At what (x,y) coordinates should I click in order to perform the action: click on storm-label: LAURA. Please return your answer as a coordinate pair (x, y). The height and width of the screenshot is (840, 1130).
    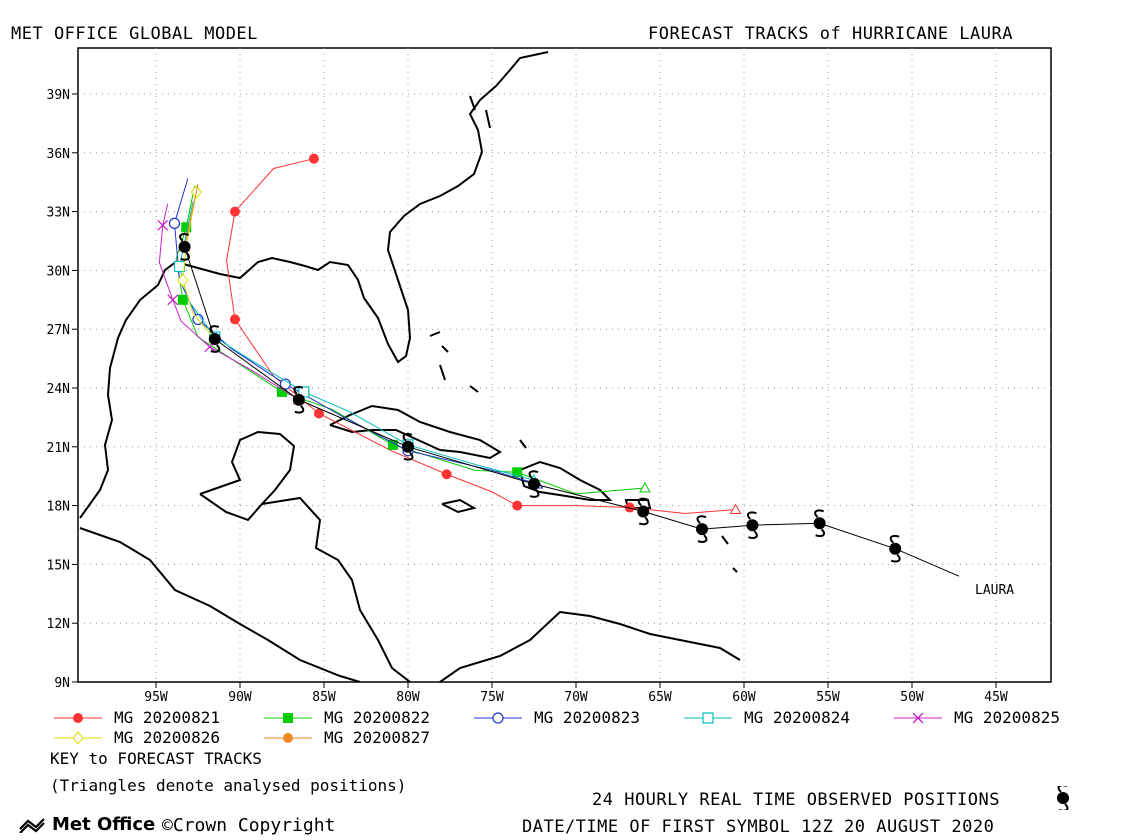
    Looking at the image, I should click on (994, 590).